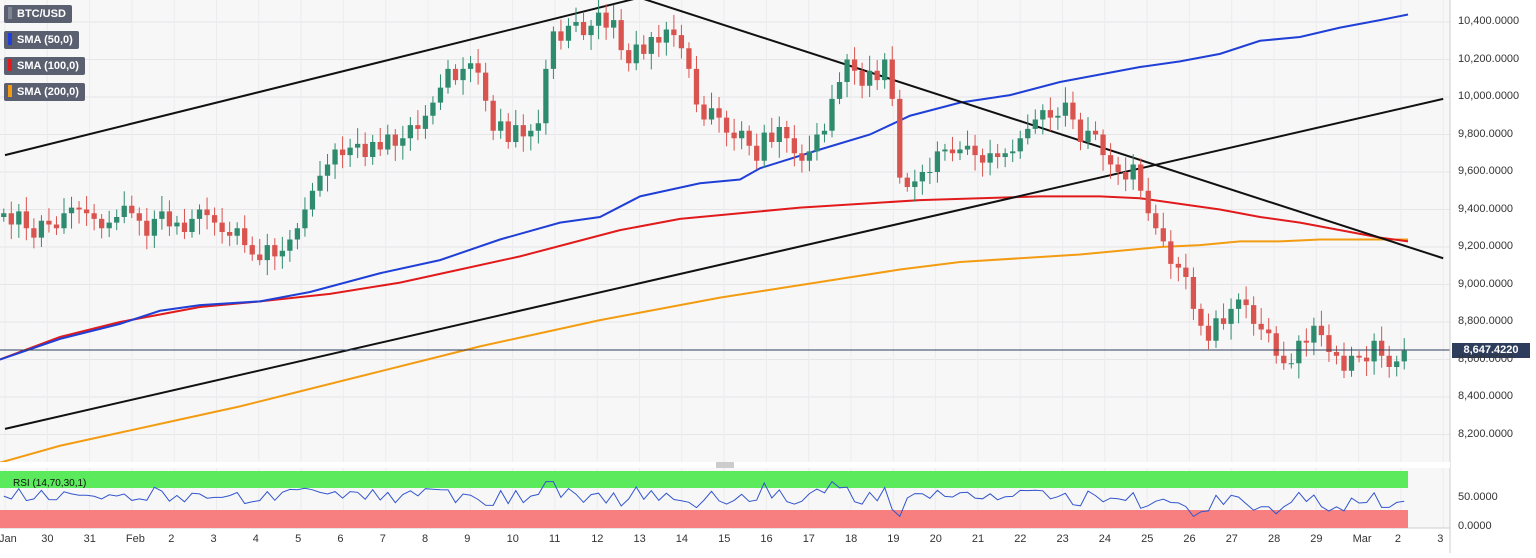 This screenshot has width=1536, height=558. Describe the element at coordinates (1486, 396) in the screenshot. I see `y-tick-label: 8,400.0000` at that location.